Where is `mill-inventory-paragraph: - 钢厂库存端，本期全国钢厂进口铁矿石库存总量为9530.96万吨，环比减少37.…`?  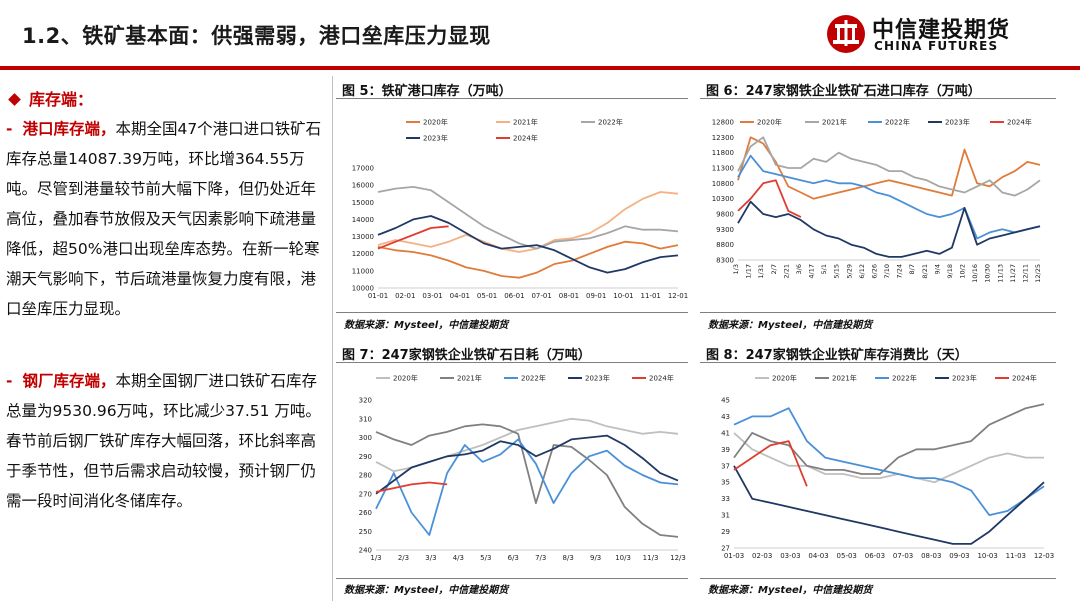 mill-inventory-paragraph: - 钢厂库存端，本期全国钢厂进口铁矿石库存总量为9530.96万吨，环比减少37.… is located at coordinates (165, 441).